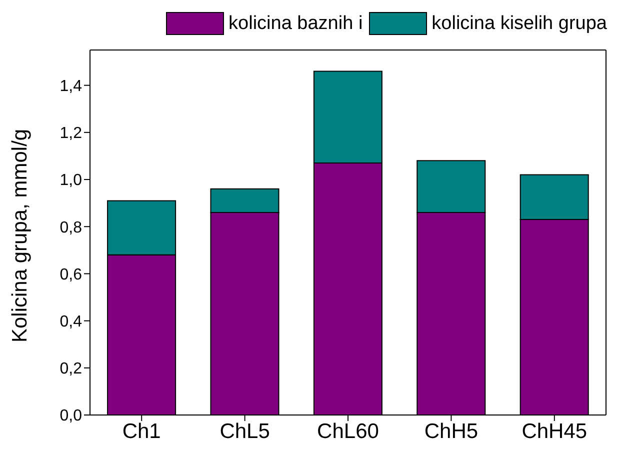  What do you see at coordinates (518, 23) in the screenshot?
I see `legend-label: kolicina kiselih grupa` at bounding box center [518, 23].